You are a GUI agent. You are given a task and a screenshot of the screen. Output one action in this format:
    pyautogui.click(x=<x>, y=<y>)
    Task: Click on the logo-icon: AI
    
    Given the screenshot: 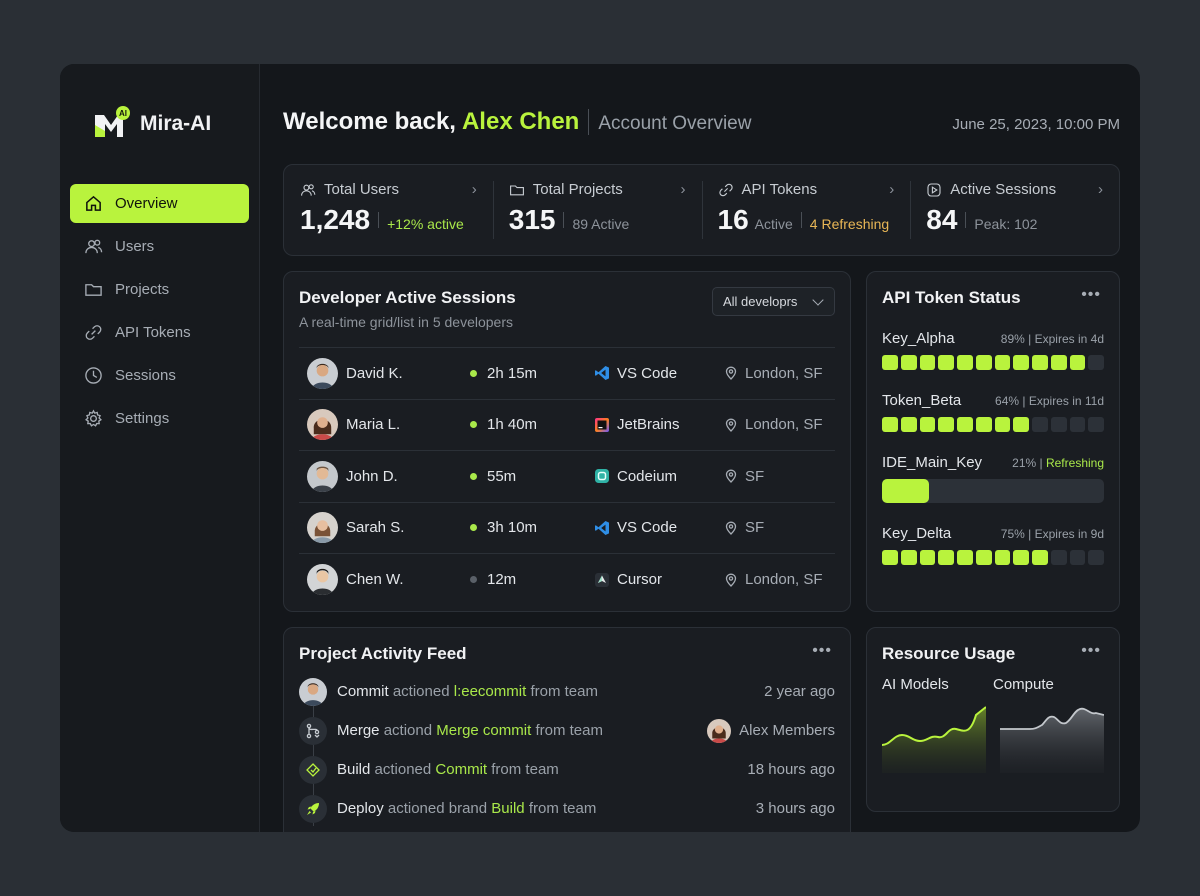 What is the action you would take?
    pyautogui.click(x=111, y=124)
    